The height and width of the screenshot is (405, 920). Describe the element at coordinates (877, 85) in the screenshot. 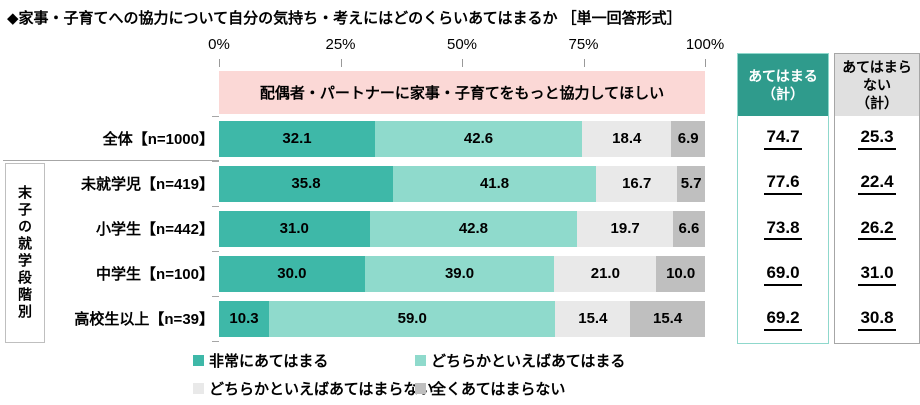

I see `summary-header-disagree: あてはまら ない （計）` at that location.